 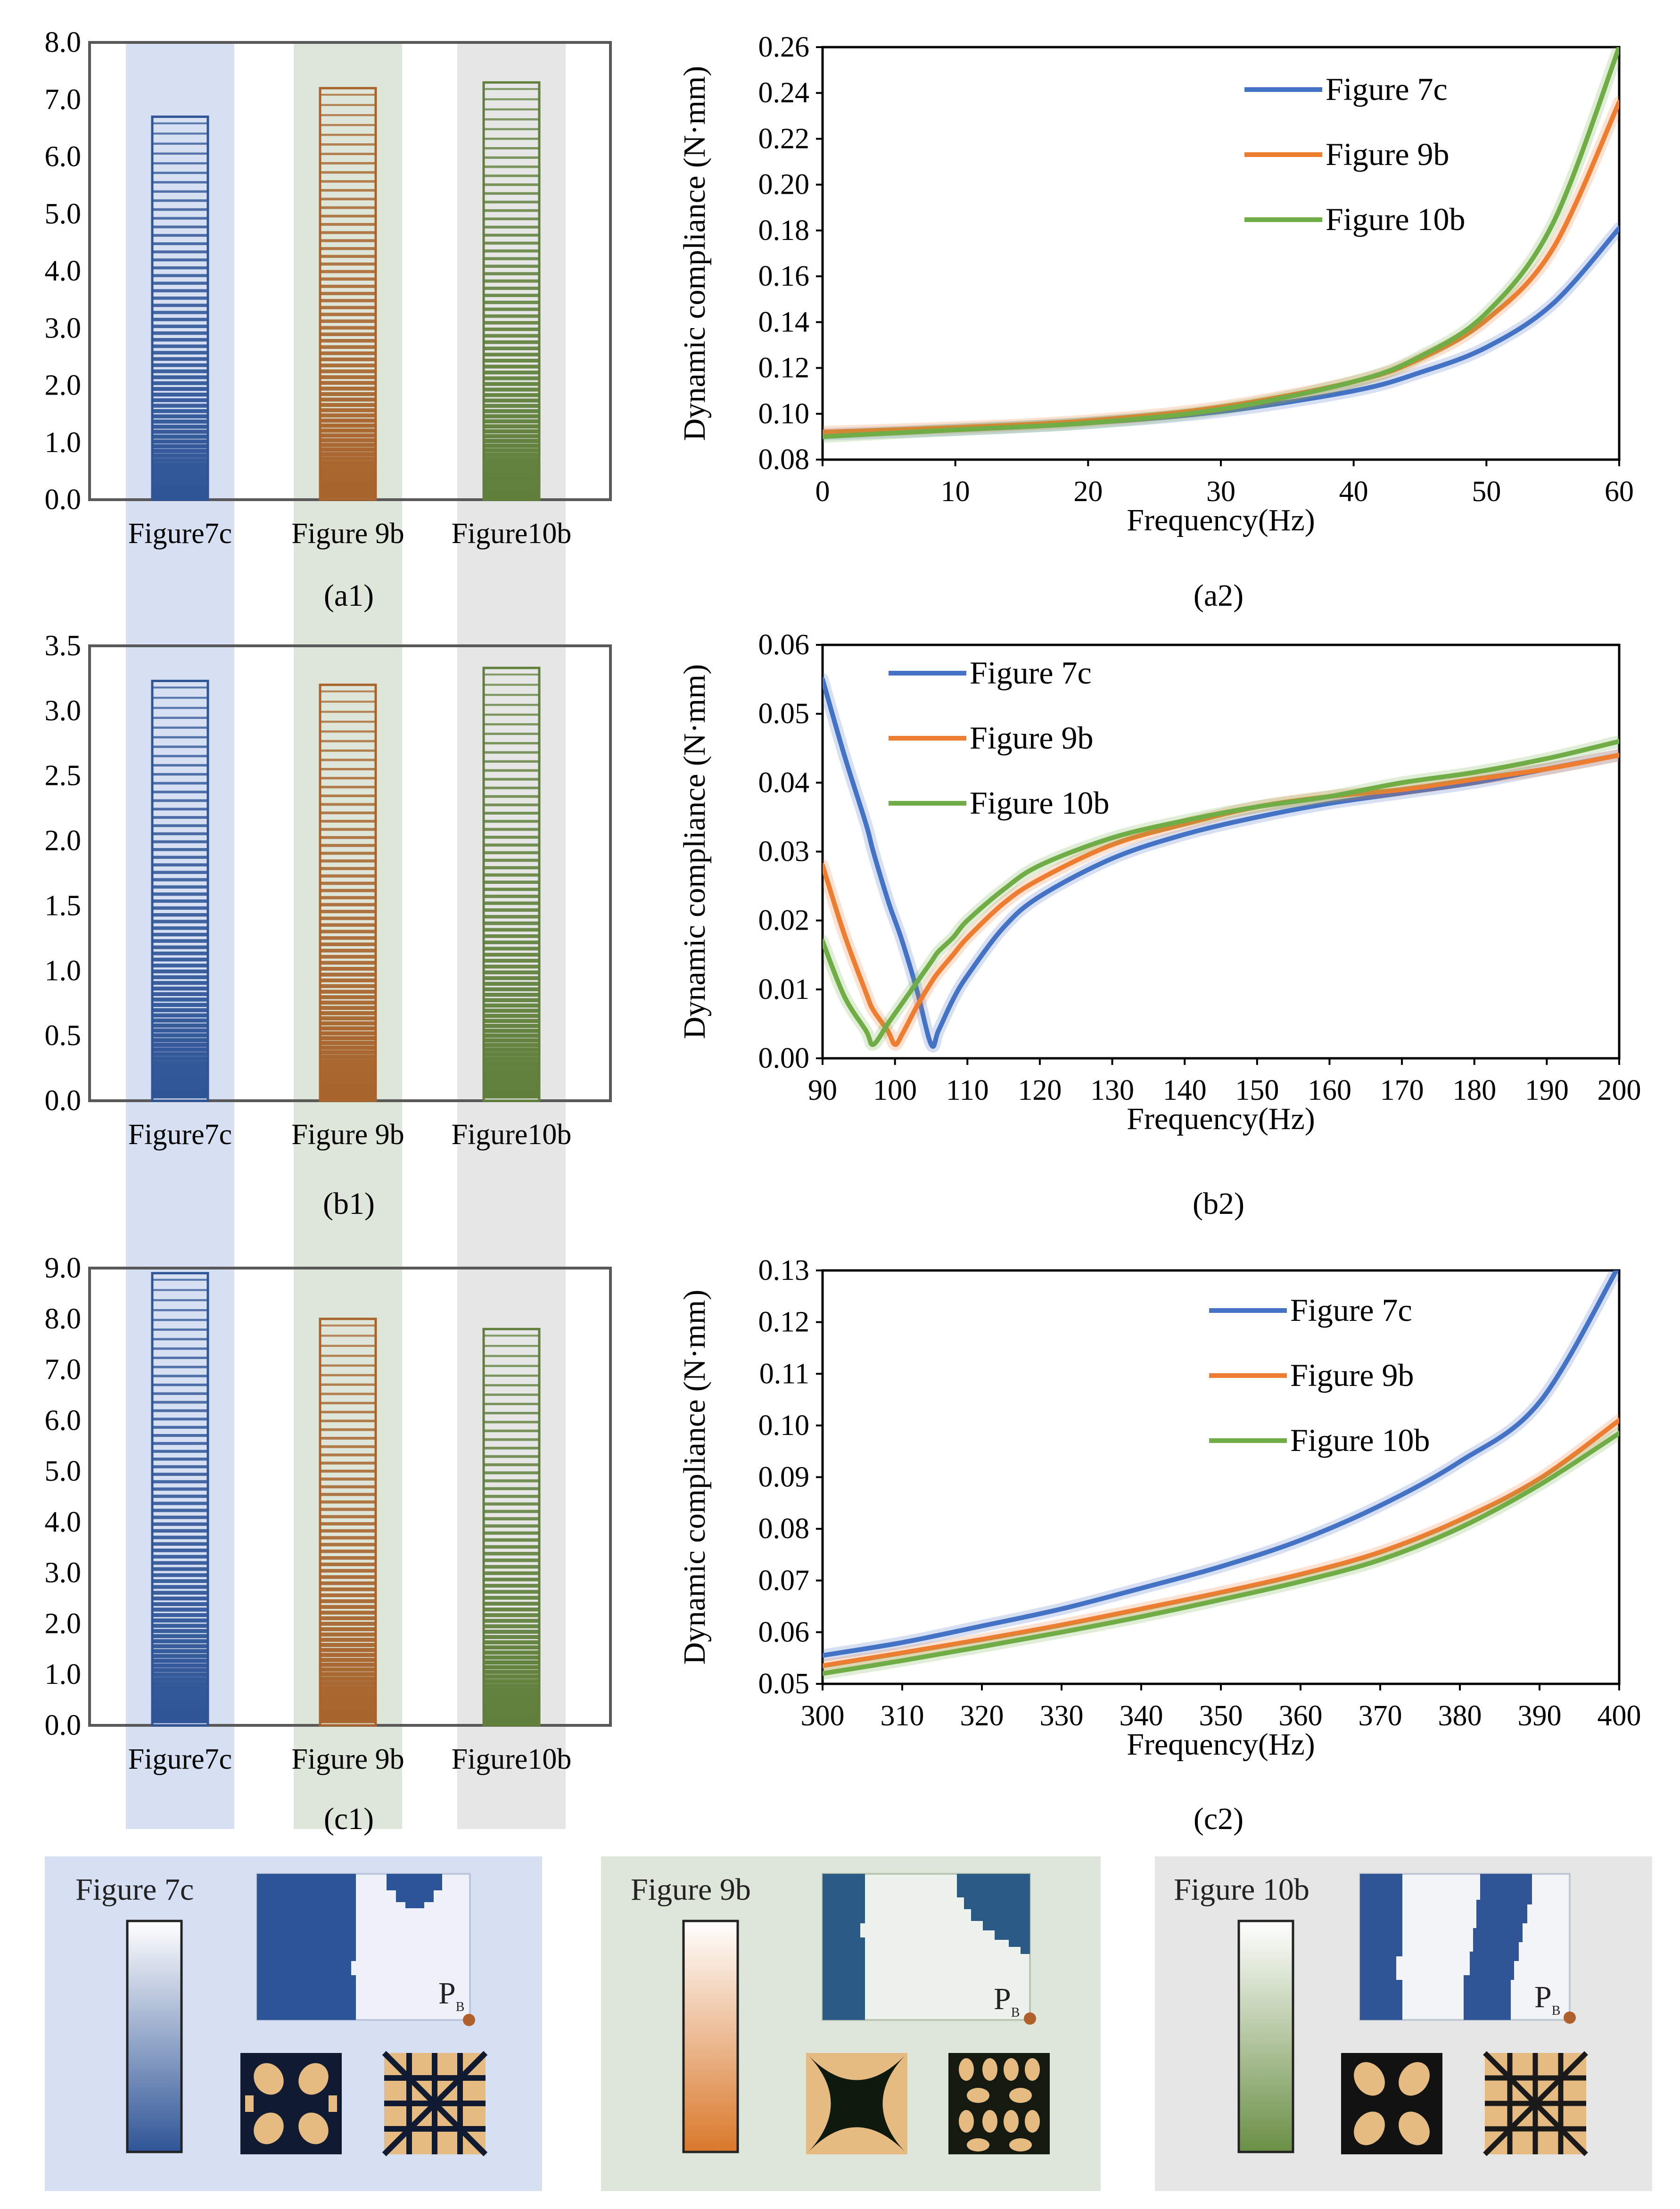 I want to click on x-tick-label: 400, so click(x=1619, y=1716).